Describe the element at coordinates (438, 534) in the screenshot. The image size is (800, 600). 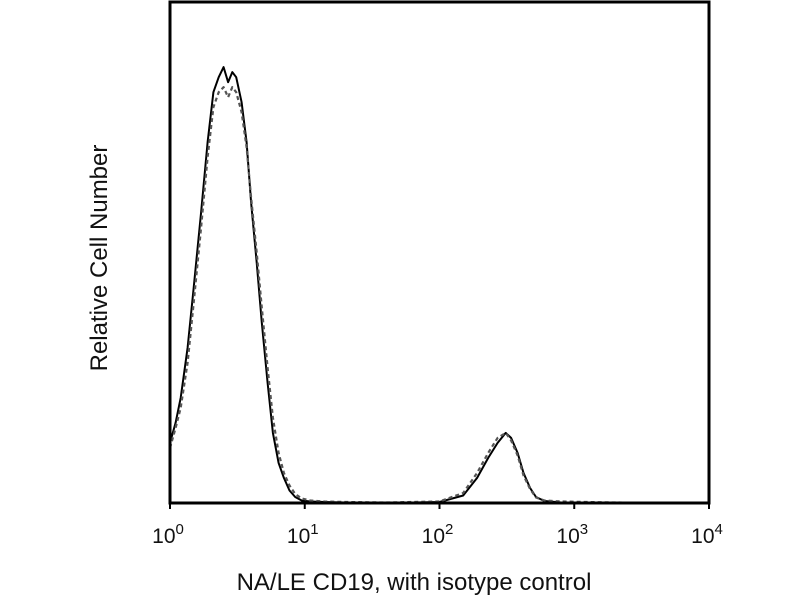
I see `x-tick-label: 10²` at that location.